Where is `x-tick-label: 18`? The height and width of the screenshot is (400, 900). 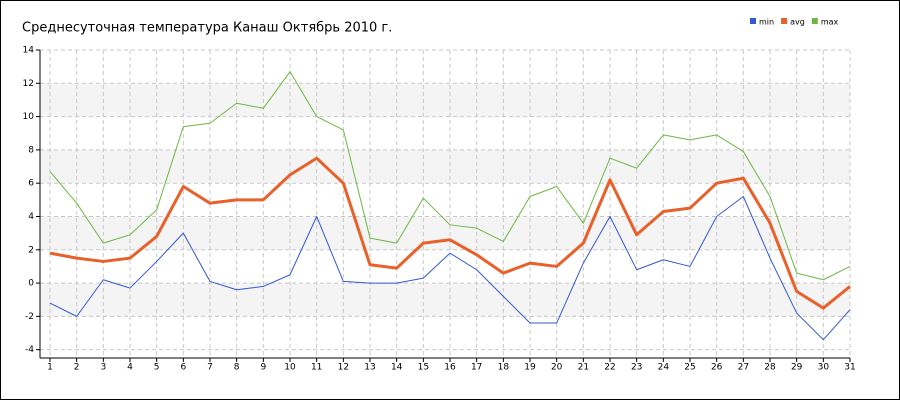 x-tick-label: 18 is located at coordinates (504, 368).